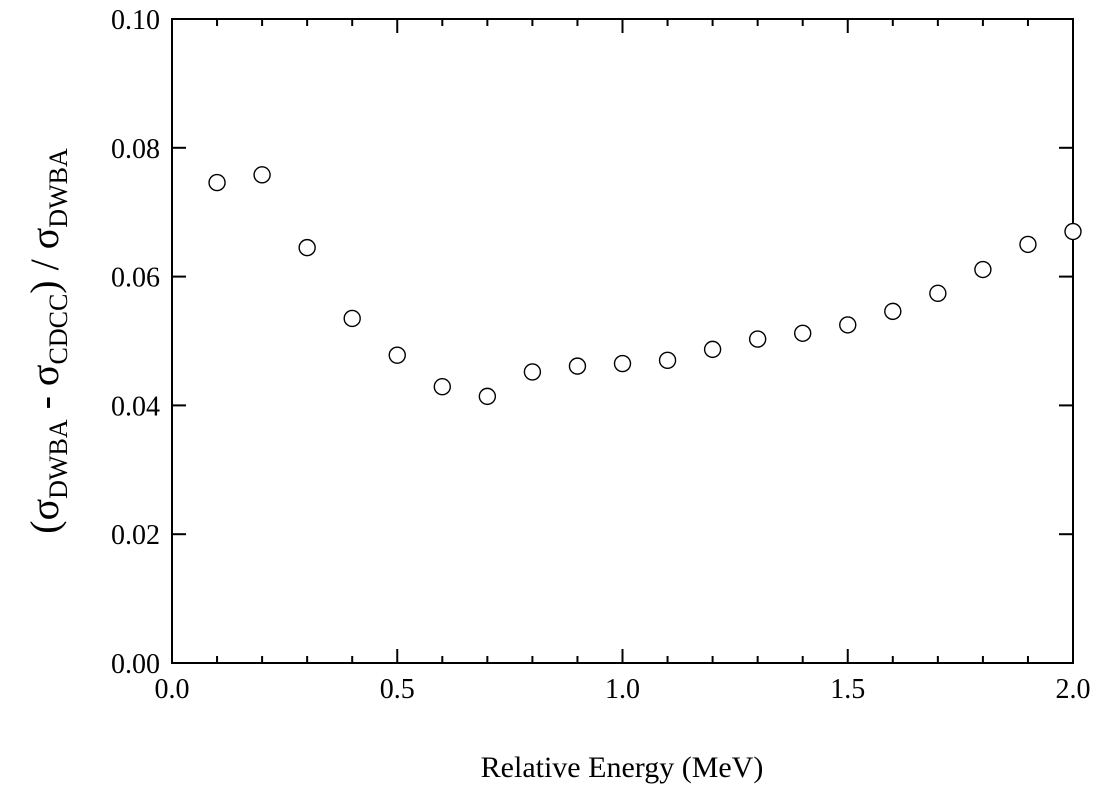 This screenshot has height=789, width=1101. I want to click on y-label-sigma-2: σ, so click(44, 376).